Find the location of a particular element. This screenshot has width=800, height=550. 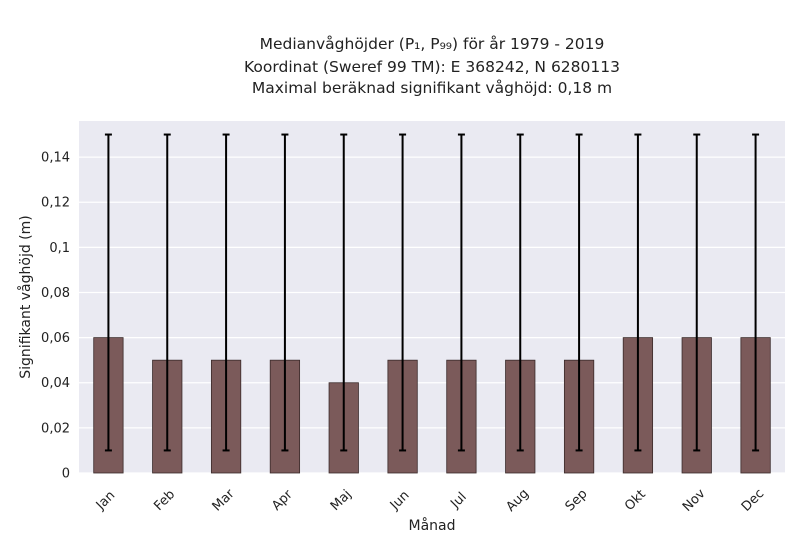

y-axis-label: Signifikant våghöjd (m) is located at coordinates (25, 296).